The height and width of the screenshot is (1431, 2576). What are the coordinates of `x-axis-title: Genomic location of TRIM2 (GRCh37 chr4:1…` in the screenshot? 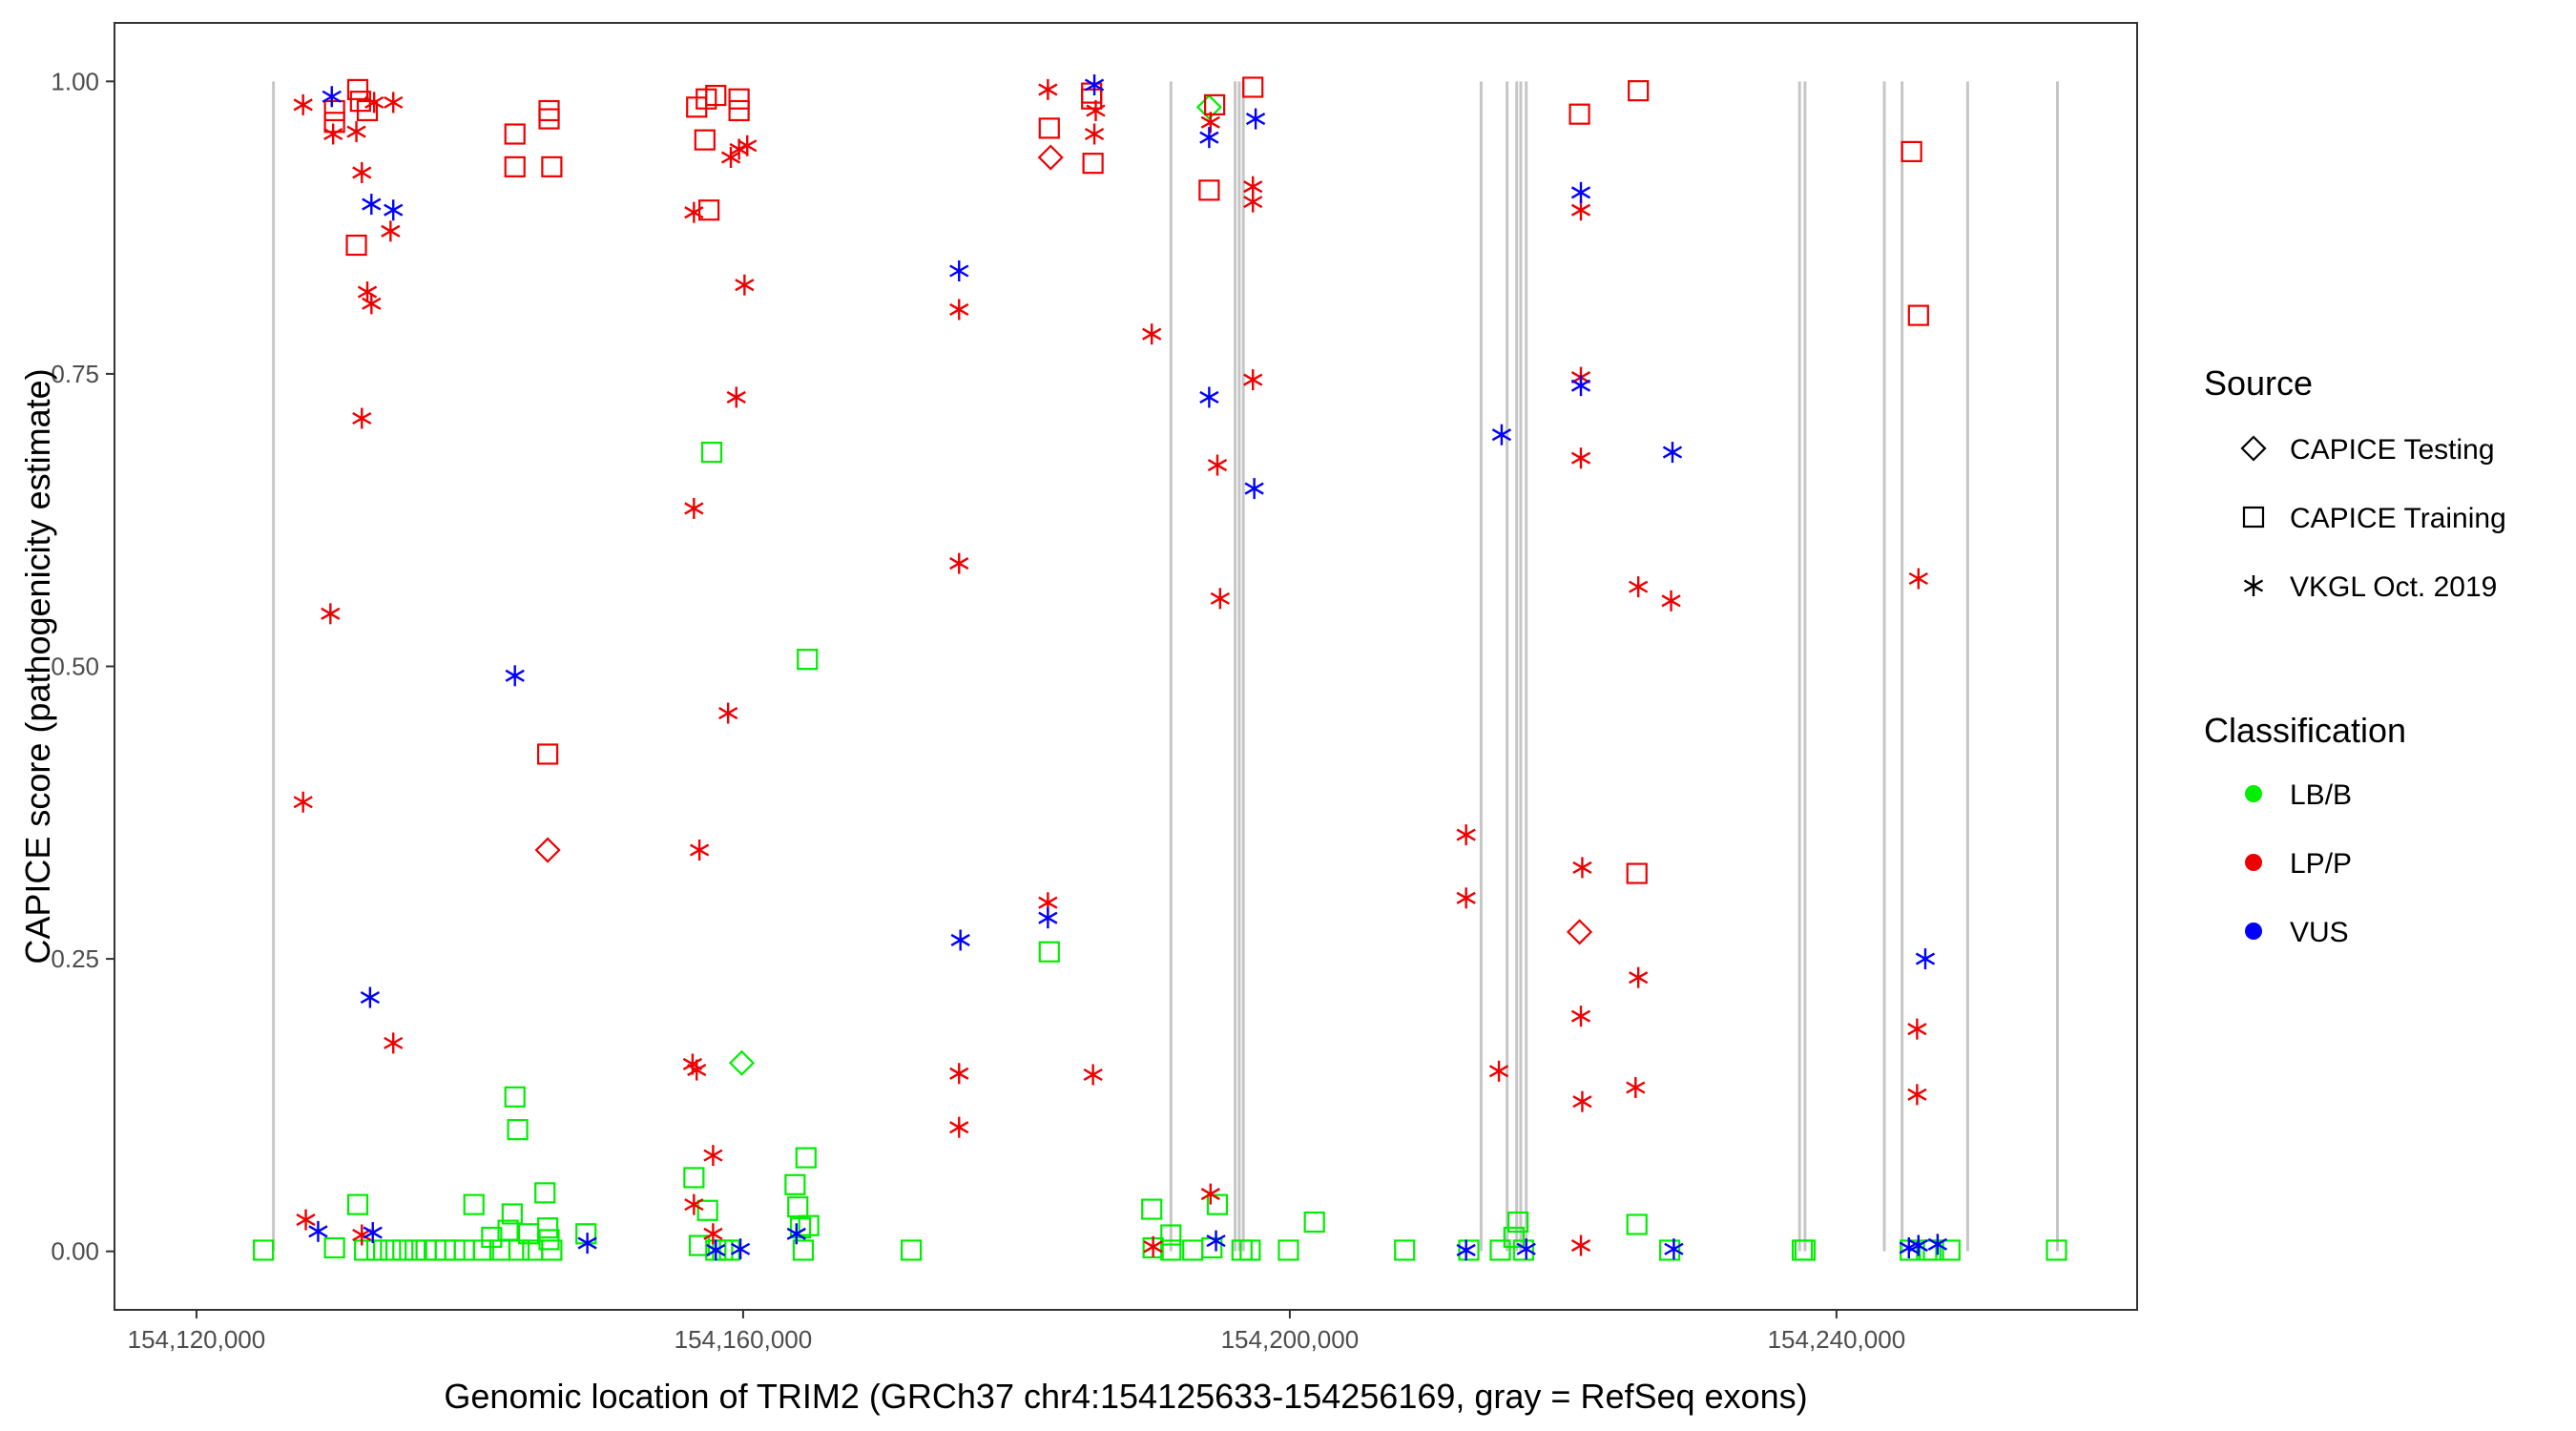 It's located at (1125, 1396).